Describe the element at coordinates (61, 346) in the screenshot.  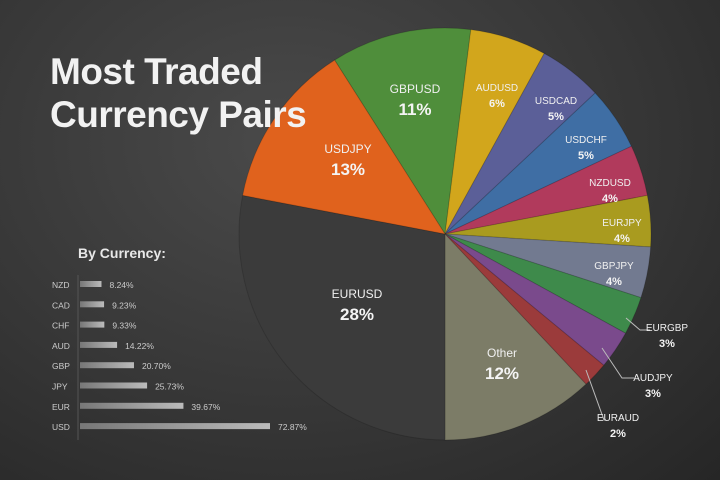
I see `bar-category-label: AUD` at that location.